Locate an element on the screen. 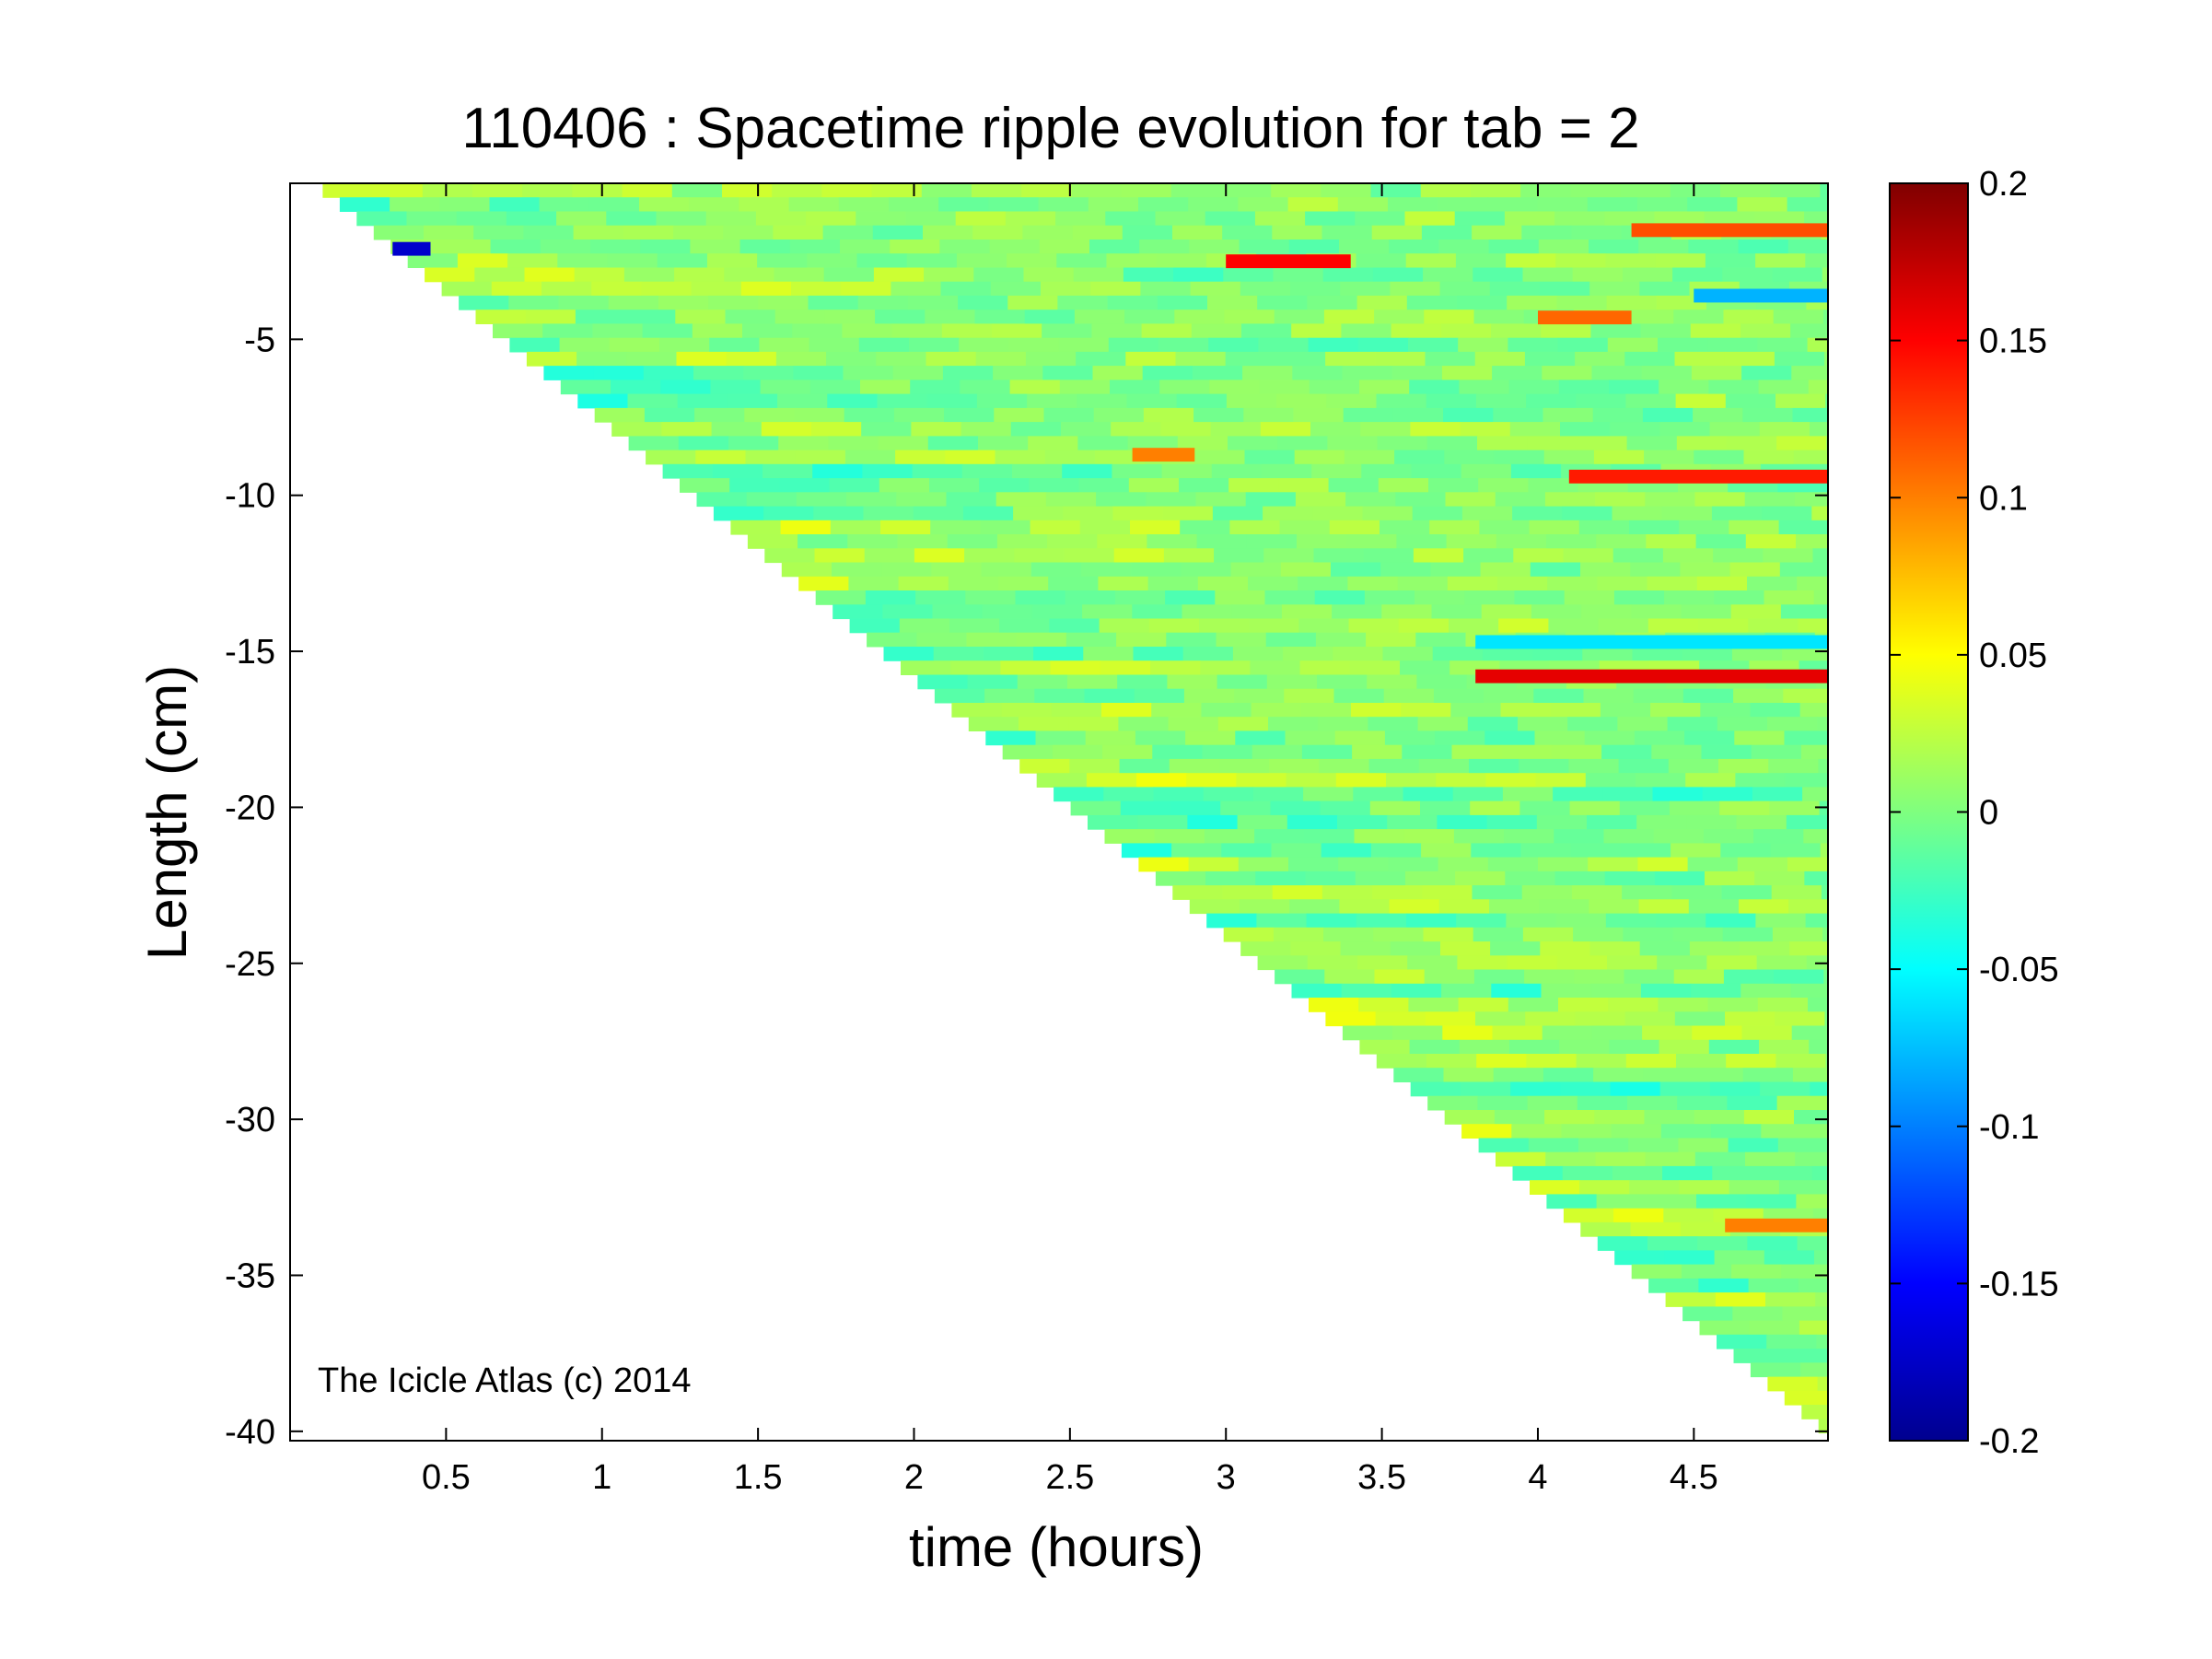 This screenshot has width=2212, height=1659. x-tick-label: 1 is located at coordinates (602, 1477).